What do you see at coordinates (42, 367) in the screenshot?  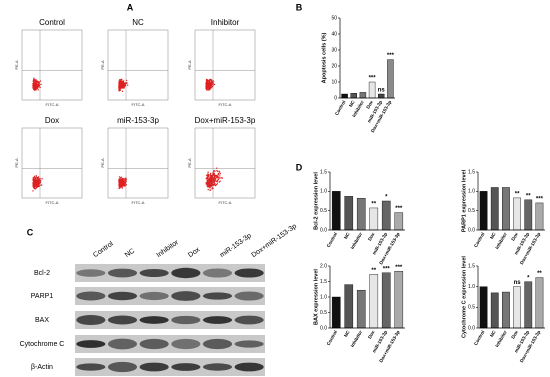 I see `protein-label: β-Actin` at bounding box center [42, 367].